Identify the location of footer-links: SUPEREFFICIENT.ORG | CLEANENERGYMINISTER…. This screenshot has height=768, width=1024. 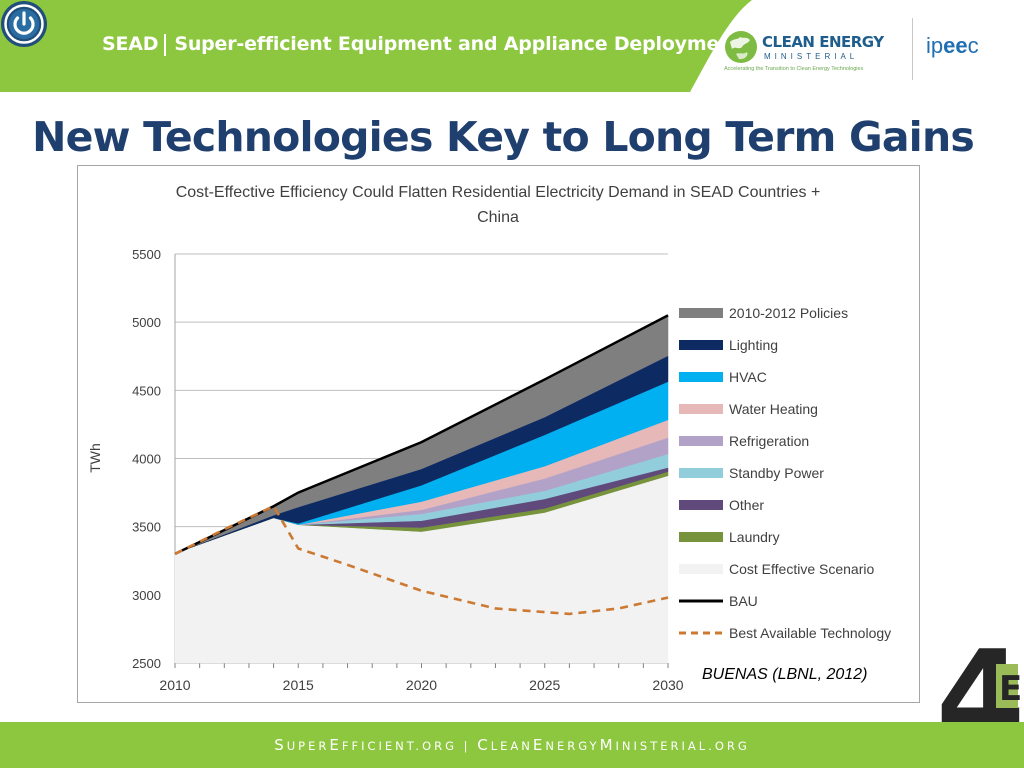
(512, 745).